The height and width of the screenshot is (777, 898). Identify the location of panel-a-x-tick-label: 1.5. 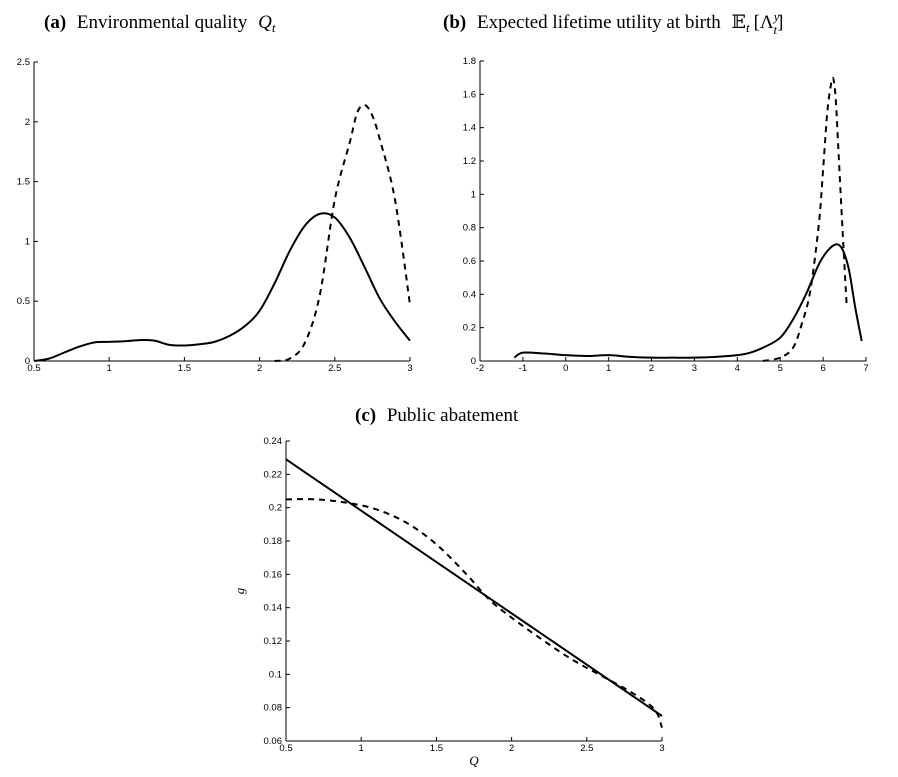
(184, 368).